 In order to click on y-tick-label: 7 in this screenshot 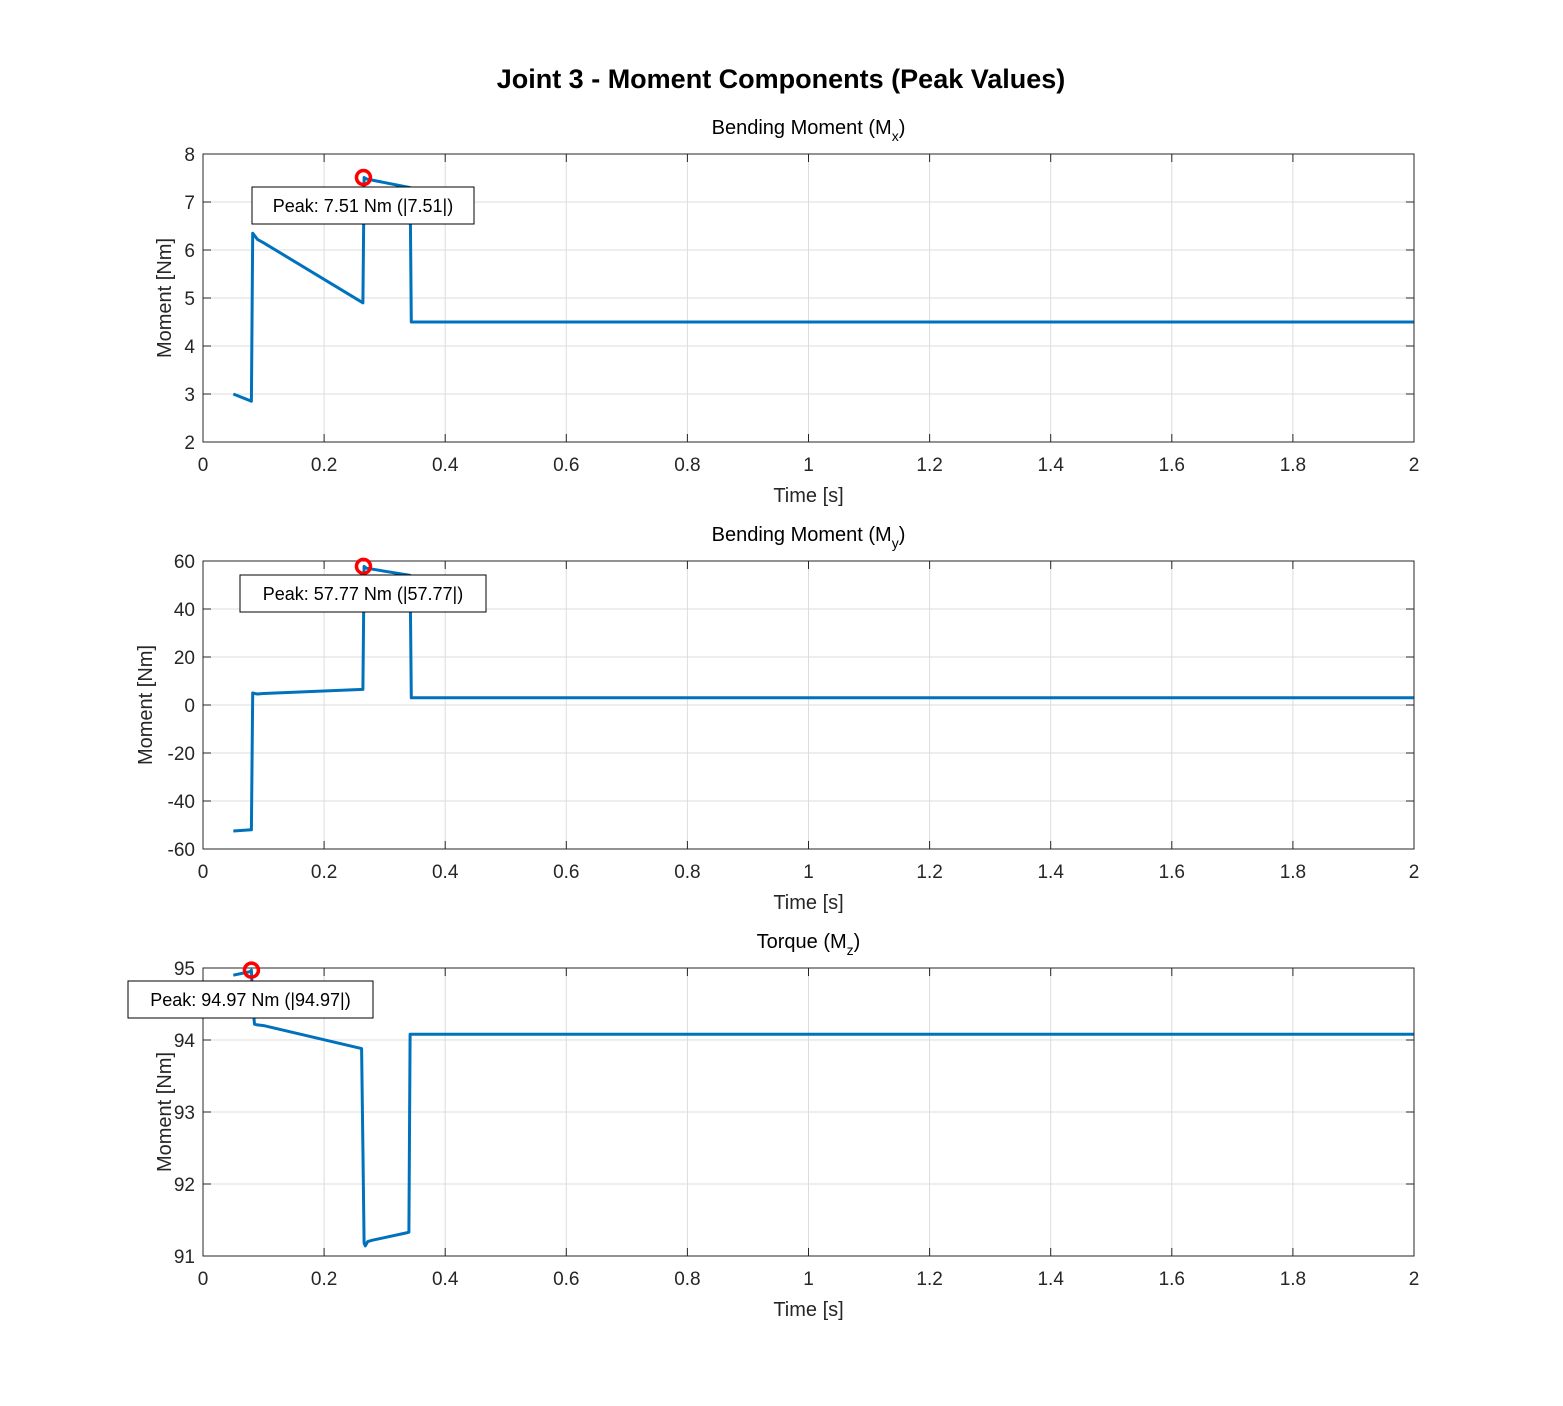, I will do `click(189, 203)`.